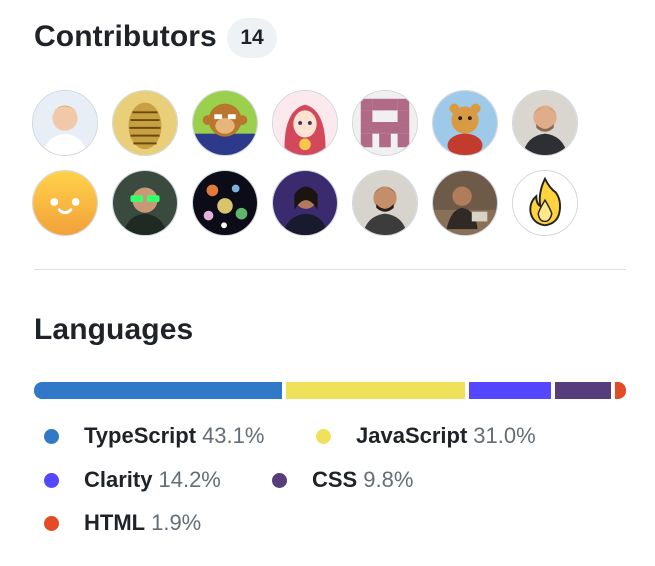  What do you see at coordinates (114, 329) in the screenshot?
I see `languages-heading: Languages` at bounding box center [114, 329].